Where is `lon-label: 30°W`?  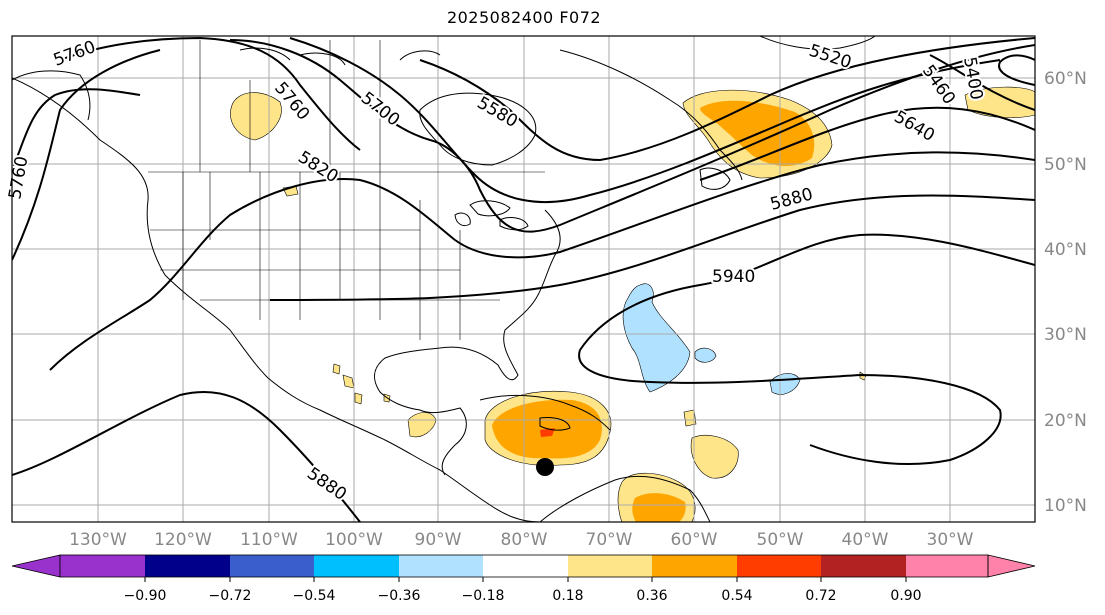
lon-label: 30°W is located at coordinates (950, 540).